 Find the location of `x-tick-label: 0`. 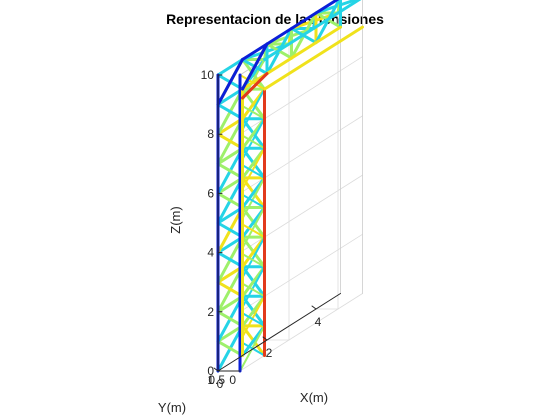

x-tick-label: 0 is located at coordinates (220, 384).